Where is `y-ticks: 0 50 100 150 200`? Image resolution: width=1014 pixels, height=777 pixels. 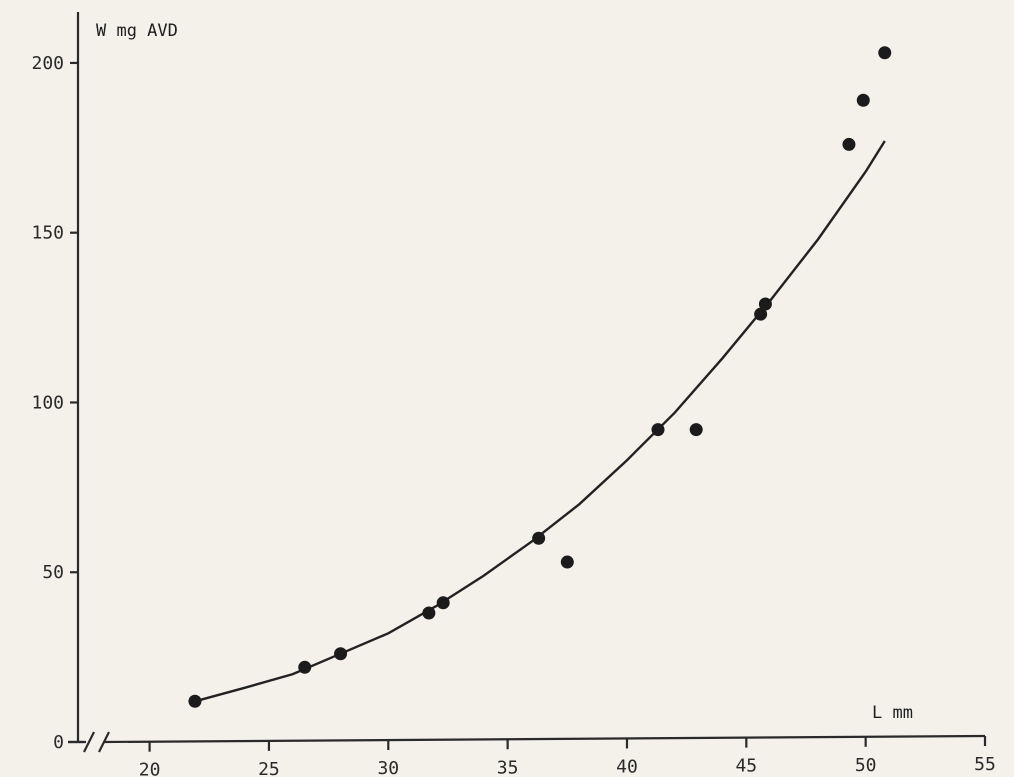
y-ticks: 0 50 100 150 200 is located at coordinates (54, 403).